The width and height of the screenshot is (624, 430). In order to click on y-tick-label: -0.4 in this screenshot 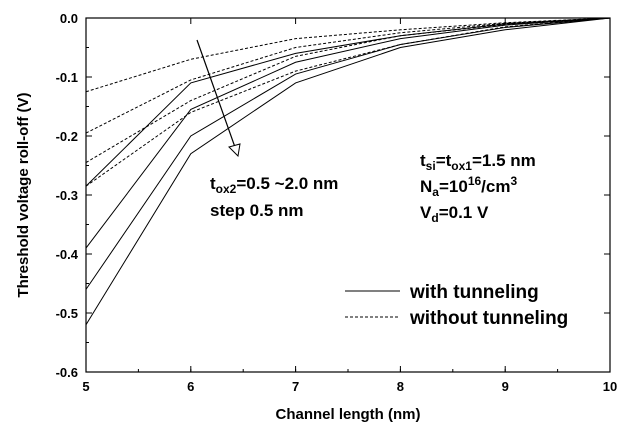, I will do `click(67, 254)`.